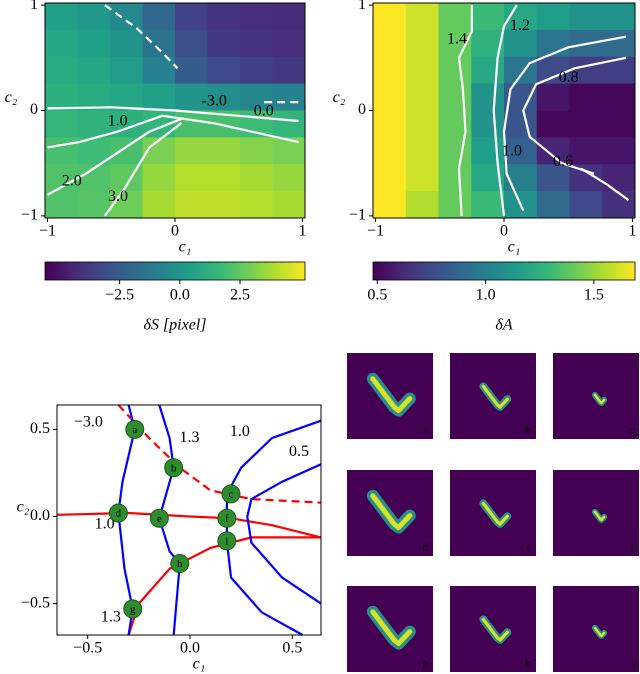 The width and height of the screenshot is (640, 674). Describe the element at coordinates (503, 325) in the screenshot. I see `colorbar-label: δA` at that location.